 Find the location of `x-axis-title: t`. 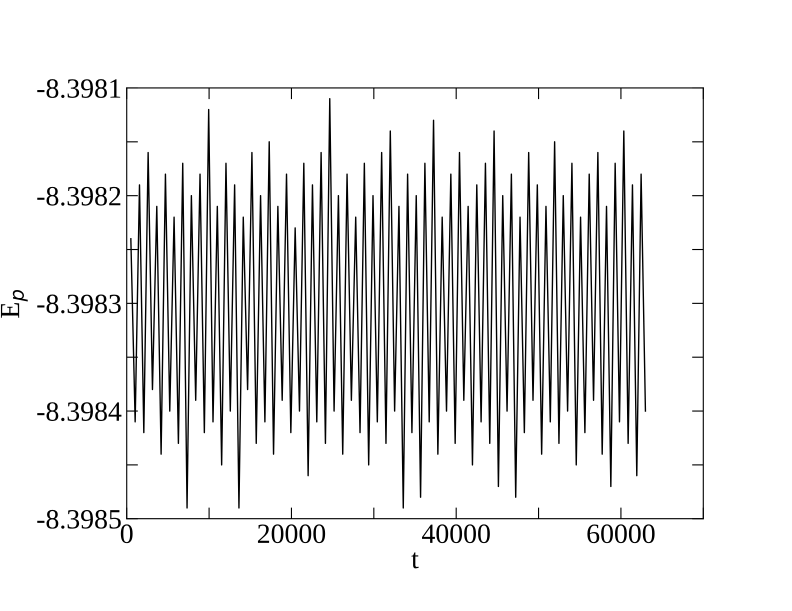

x-axis-title: t is located at coordinates (415, 560).